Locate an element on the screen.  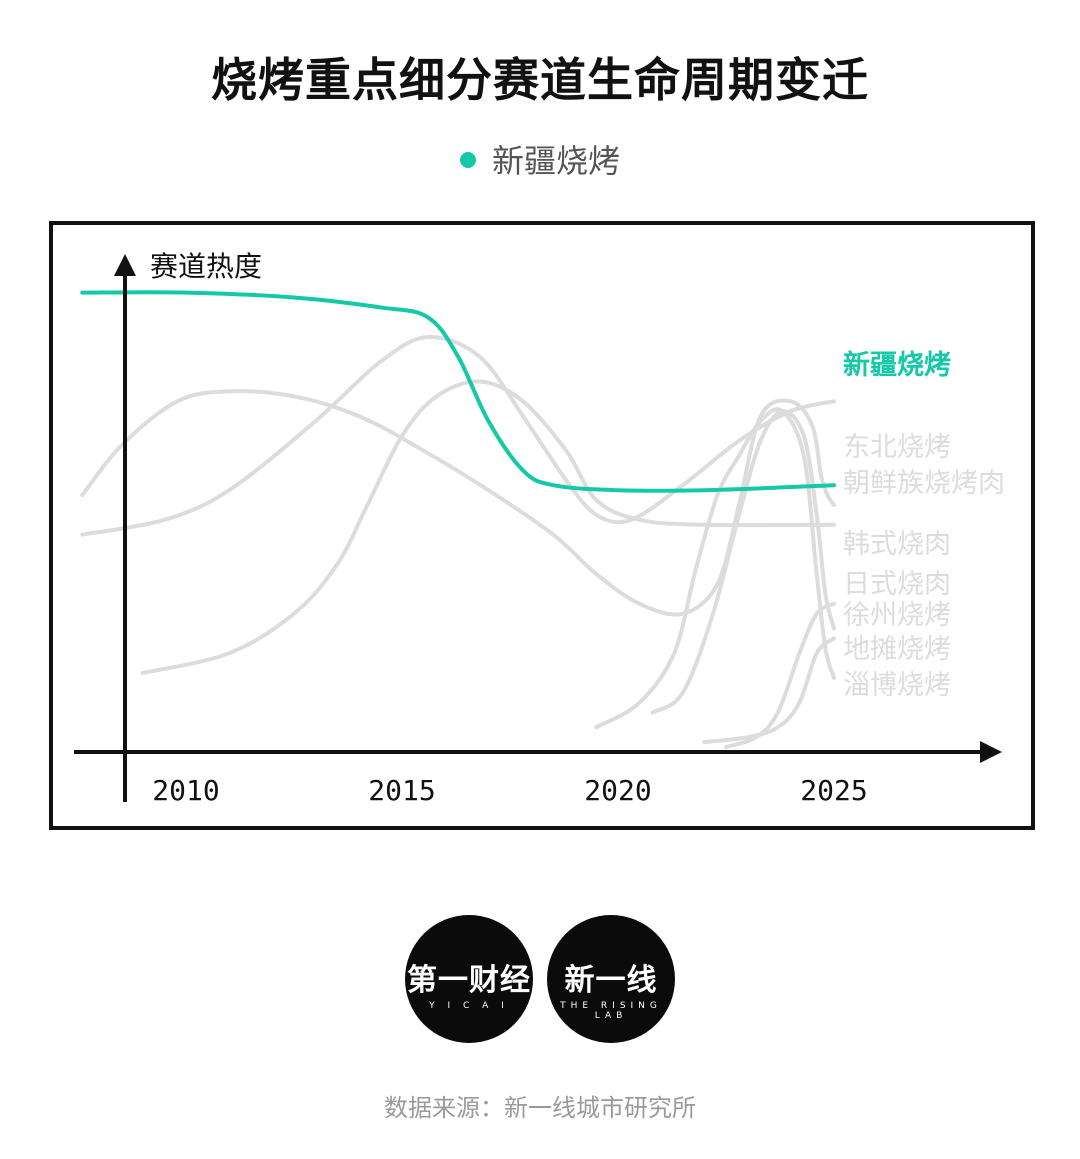
yicai-logo-text: 第一财经 is located at coordinates (469, 980).